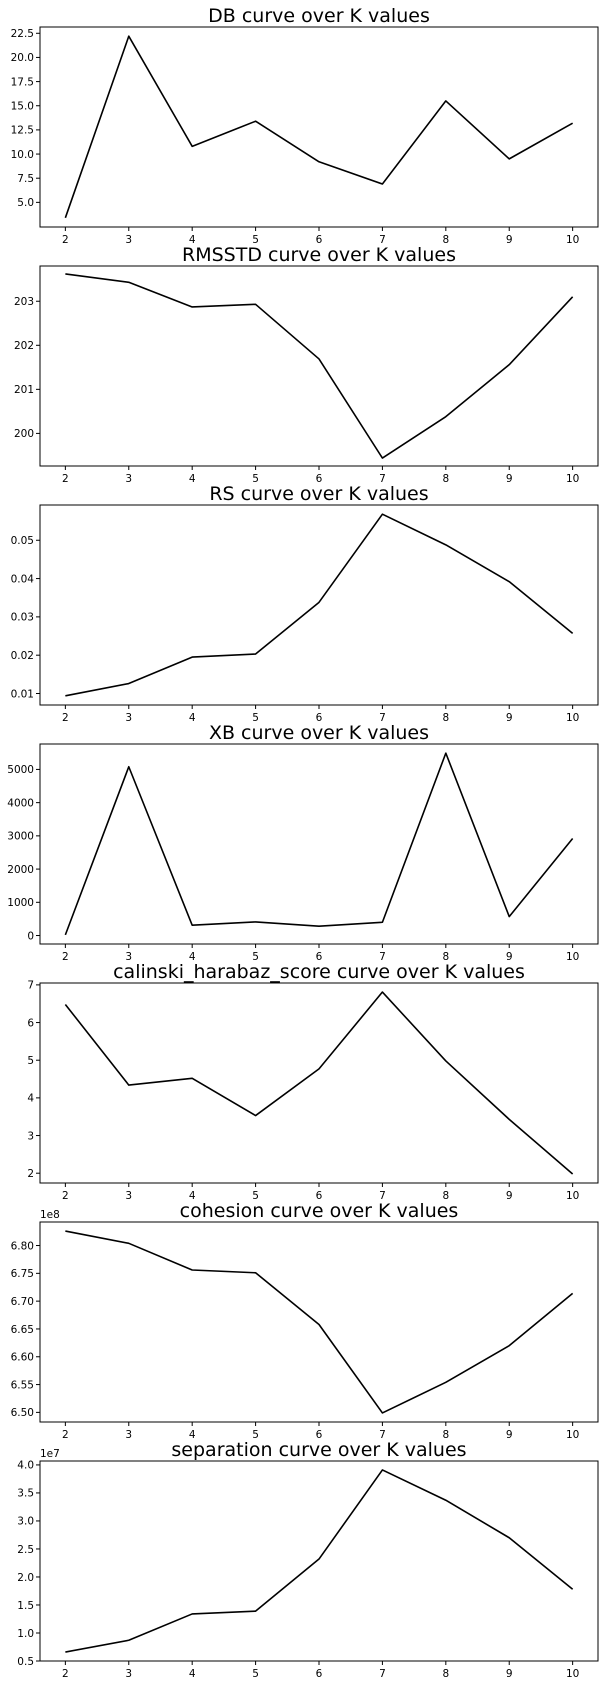  Describe the element at coordinates (25, 1494) in the screenshot. I see `y-tick-label: 3.5` at that location.